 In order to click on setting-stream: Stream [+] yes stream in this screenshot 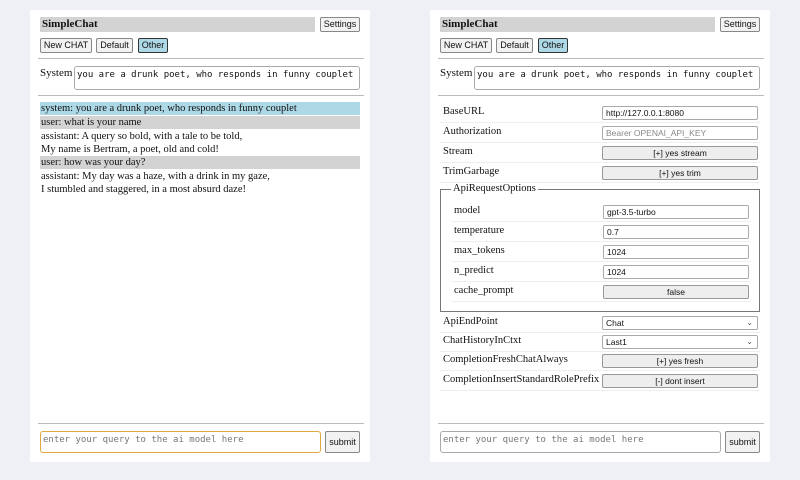, I will do `click(600, 153)`.